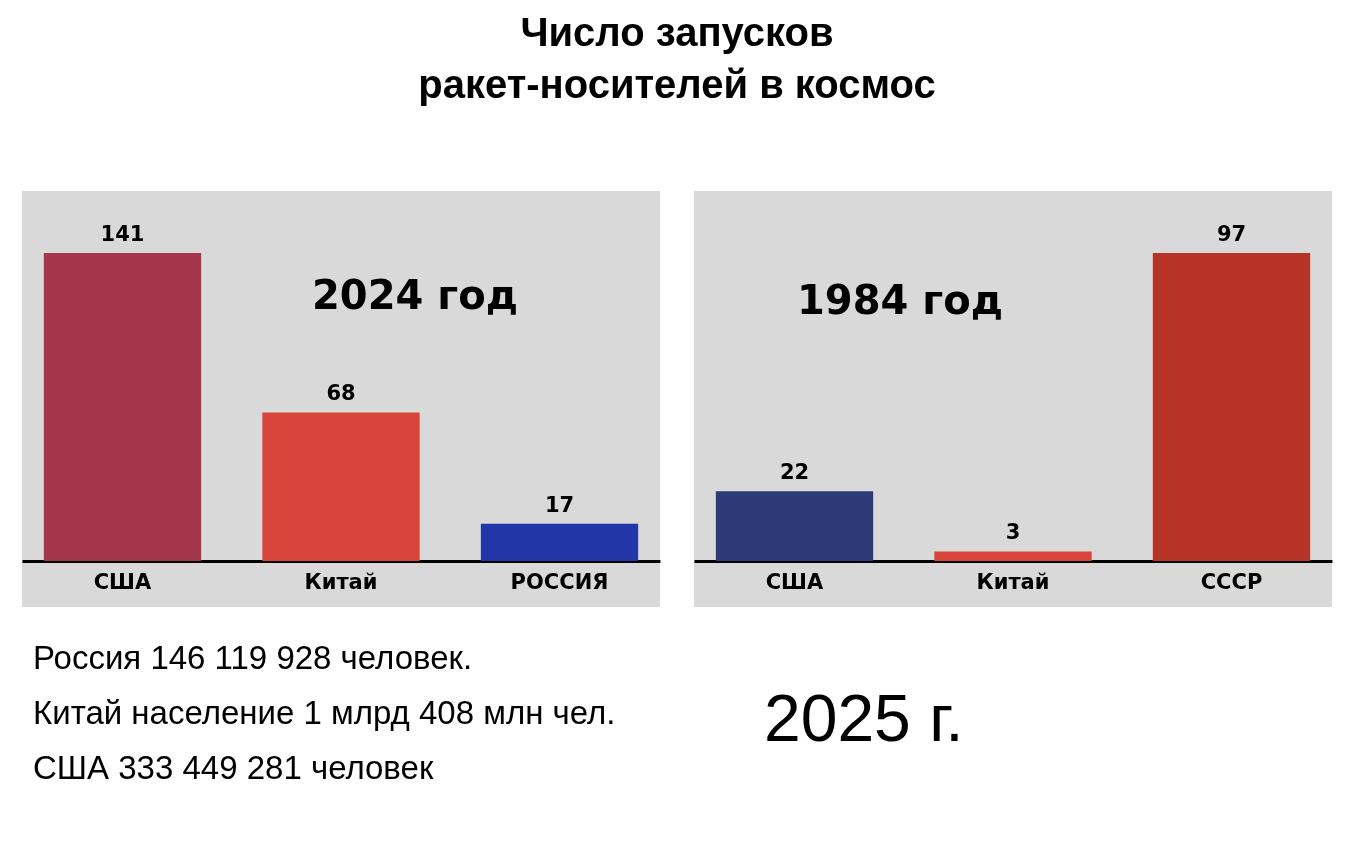  What do you see at coordinates (1231, 581) in the screenshot?
I see `x-tick-label: СССР` at bounding box center [1231, 581].